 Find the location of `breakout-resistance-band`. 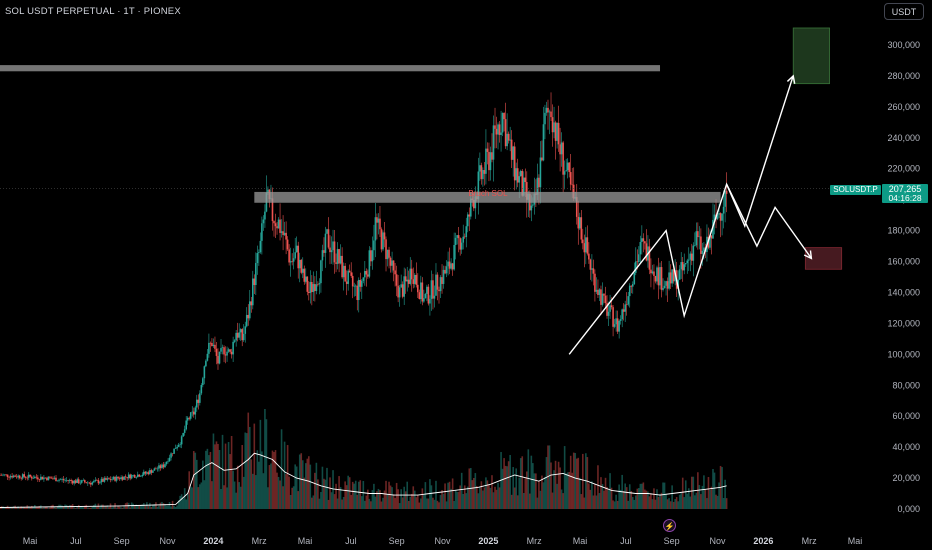

breakout-resistance-band is located at coordinates (487, 197).